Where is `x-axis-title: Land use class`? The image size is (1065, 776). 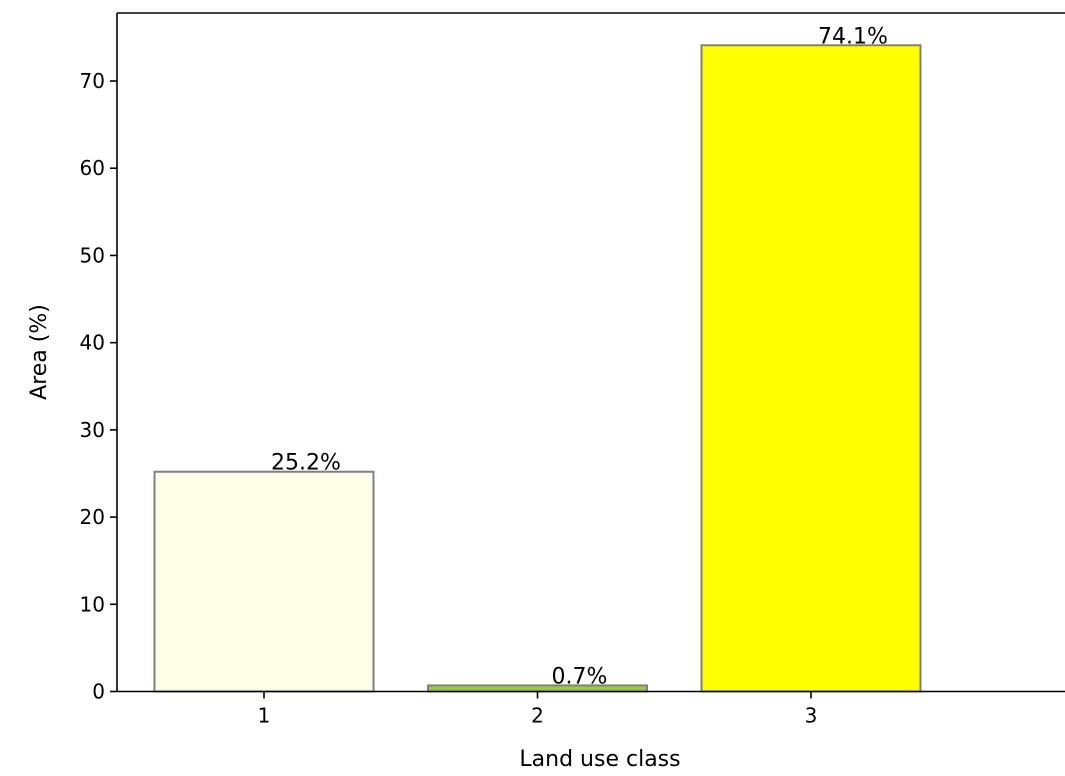 x-axis-title: Land use class is located at coordinates (599, 759).